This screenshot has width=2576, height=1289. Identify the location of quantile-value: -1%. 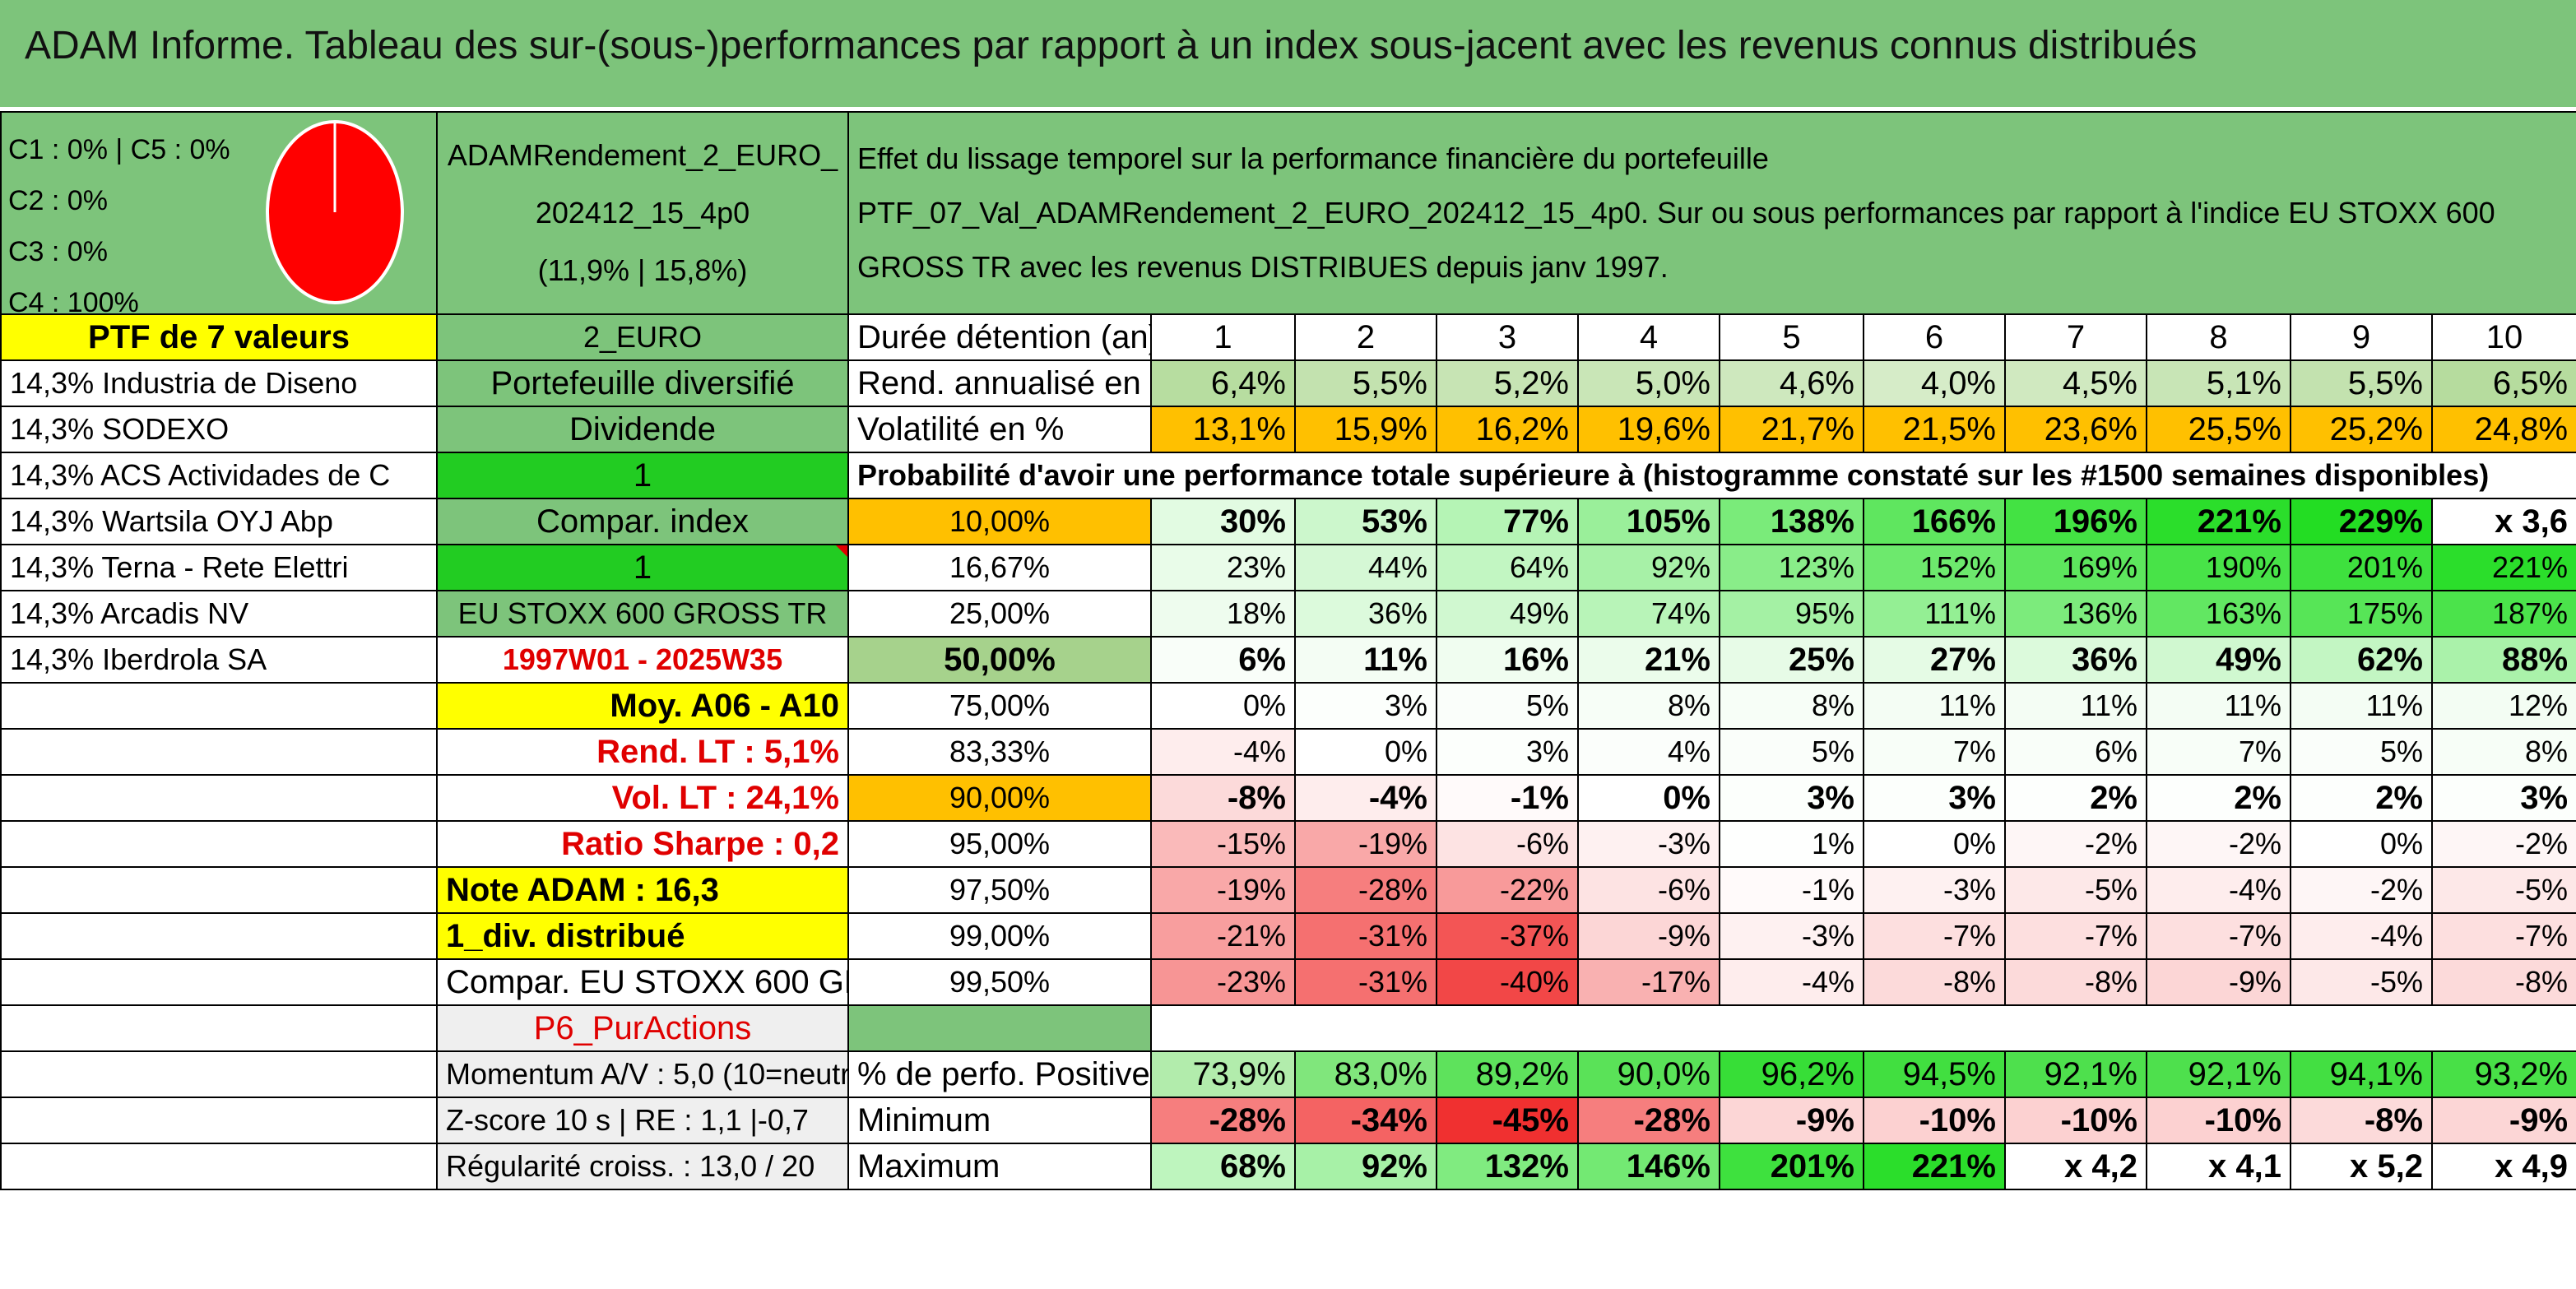
(1792, 890).